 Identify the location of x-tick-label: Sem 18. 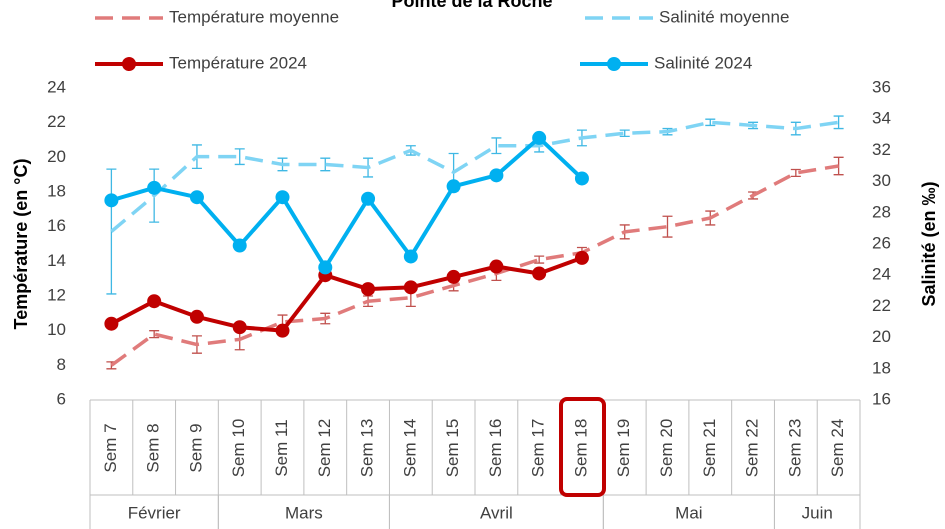
(580, 448).